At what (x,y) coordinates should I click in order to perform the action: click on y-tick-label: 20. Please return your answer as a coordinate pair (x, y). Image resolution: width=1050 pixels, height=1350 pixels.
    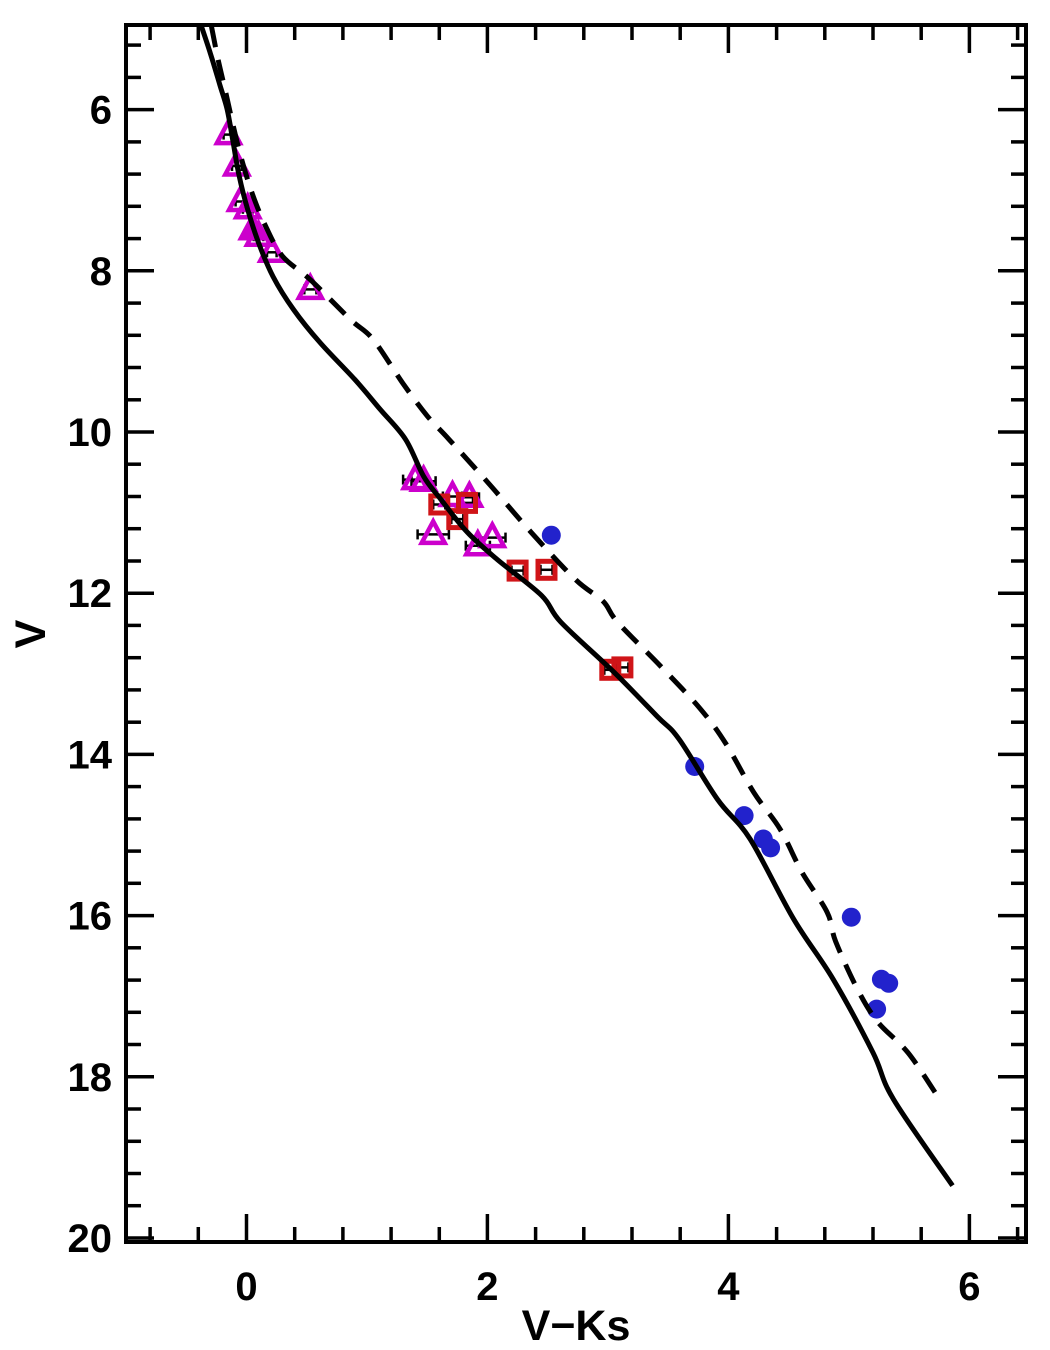
    Looking at the image, I should click on (90, 1239).